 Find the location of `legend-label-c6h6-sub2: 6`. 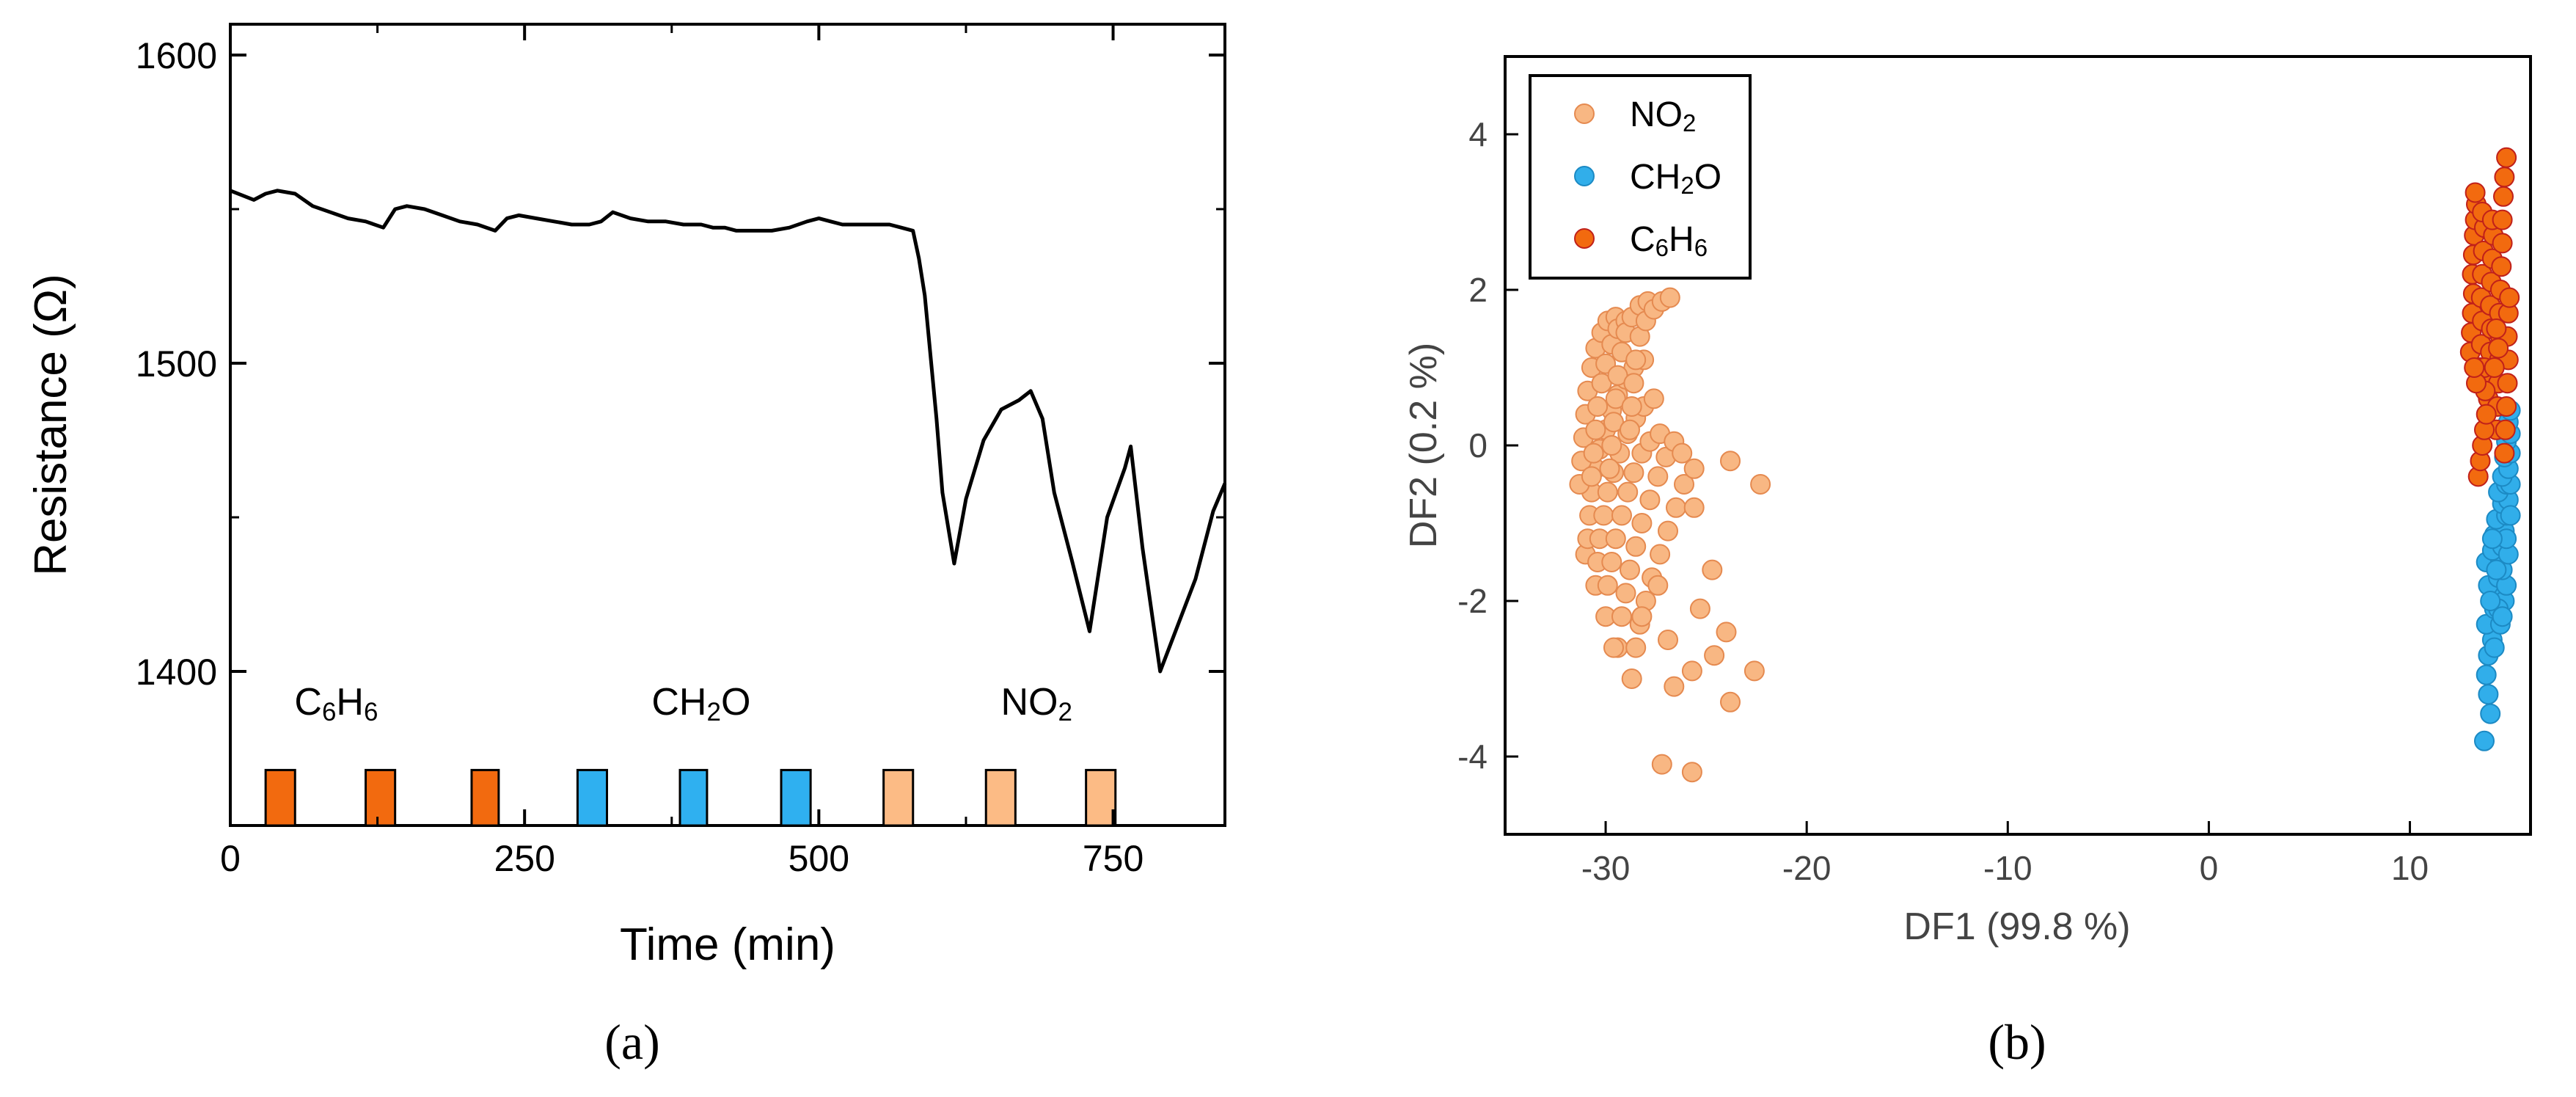

legend-label-c6h6-sub2: 6 is located at coordinates (1701, 247).